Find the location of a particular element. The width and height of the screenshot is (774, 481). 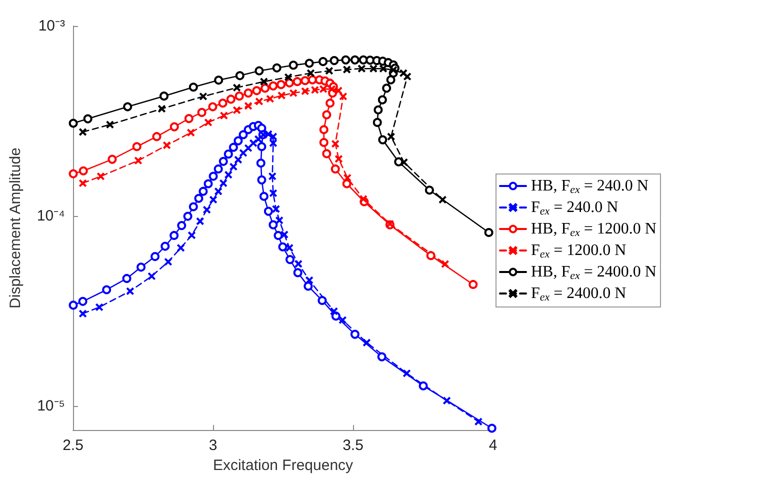

x-tick-label: 4 is located at coordinates (493, 445).